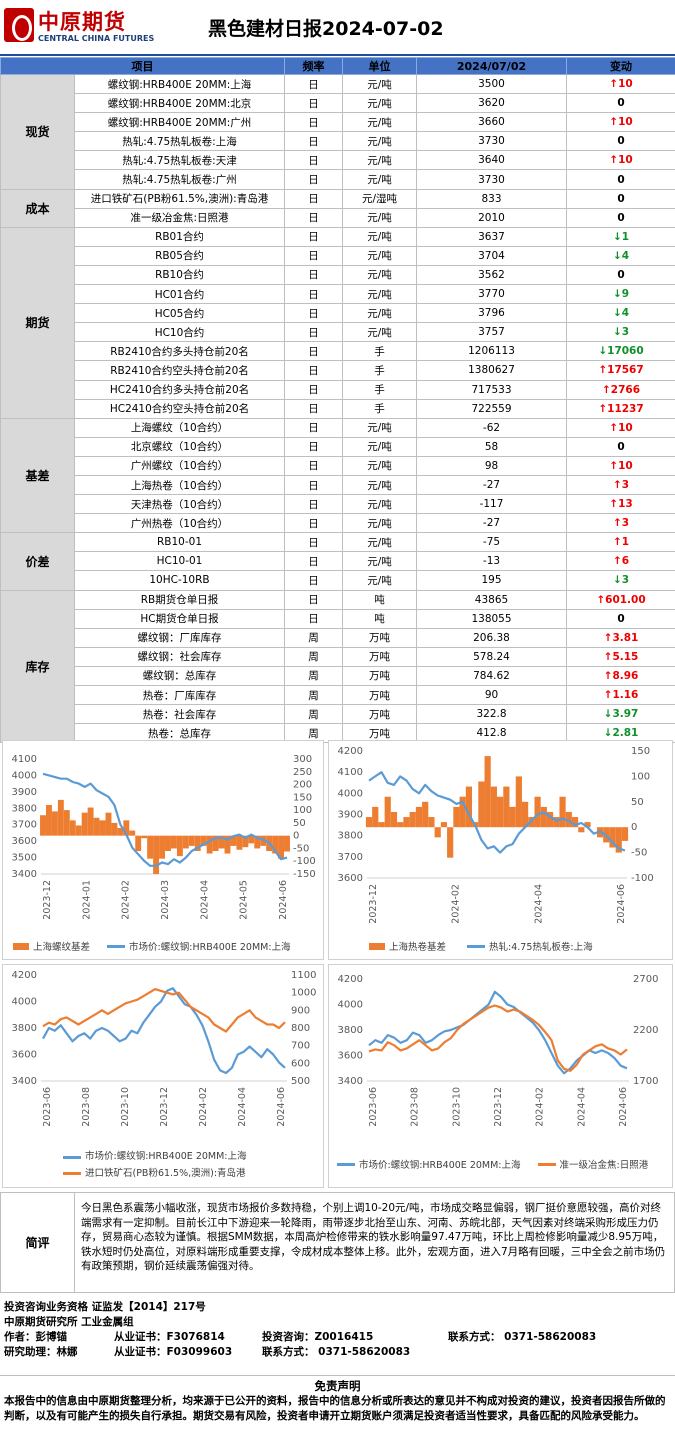 The image size is (675, 1445). Describe the element at coordinates (179, 542) in the screenshot. I see `item-cell: RB10-01` at that location.